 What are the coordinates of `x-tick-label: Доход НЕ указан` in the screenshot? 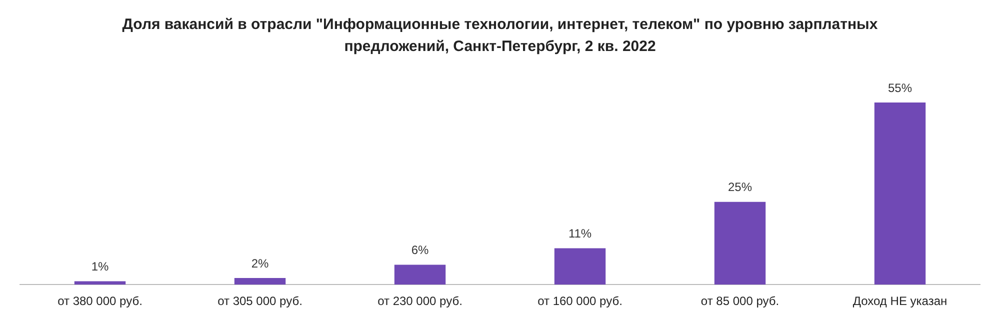 It's located at (900, 301).